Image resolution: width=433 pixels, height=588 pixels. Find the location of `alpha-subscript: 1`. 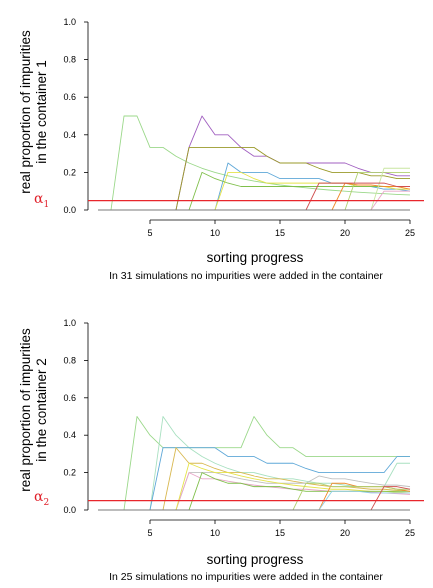

alpha-subscript: 1 is located at coordinates (46, 205).